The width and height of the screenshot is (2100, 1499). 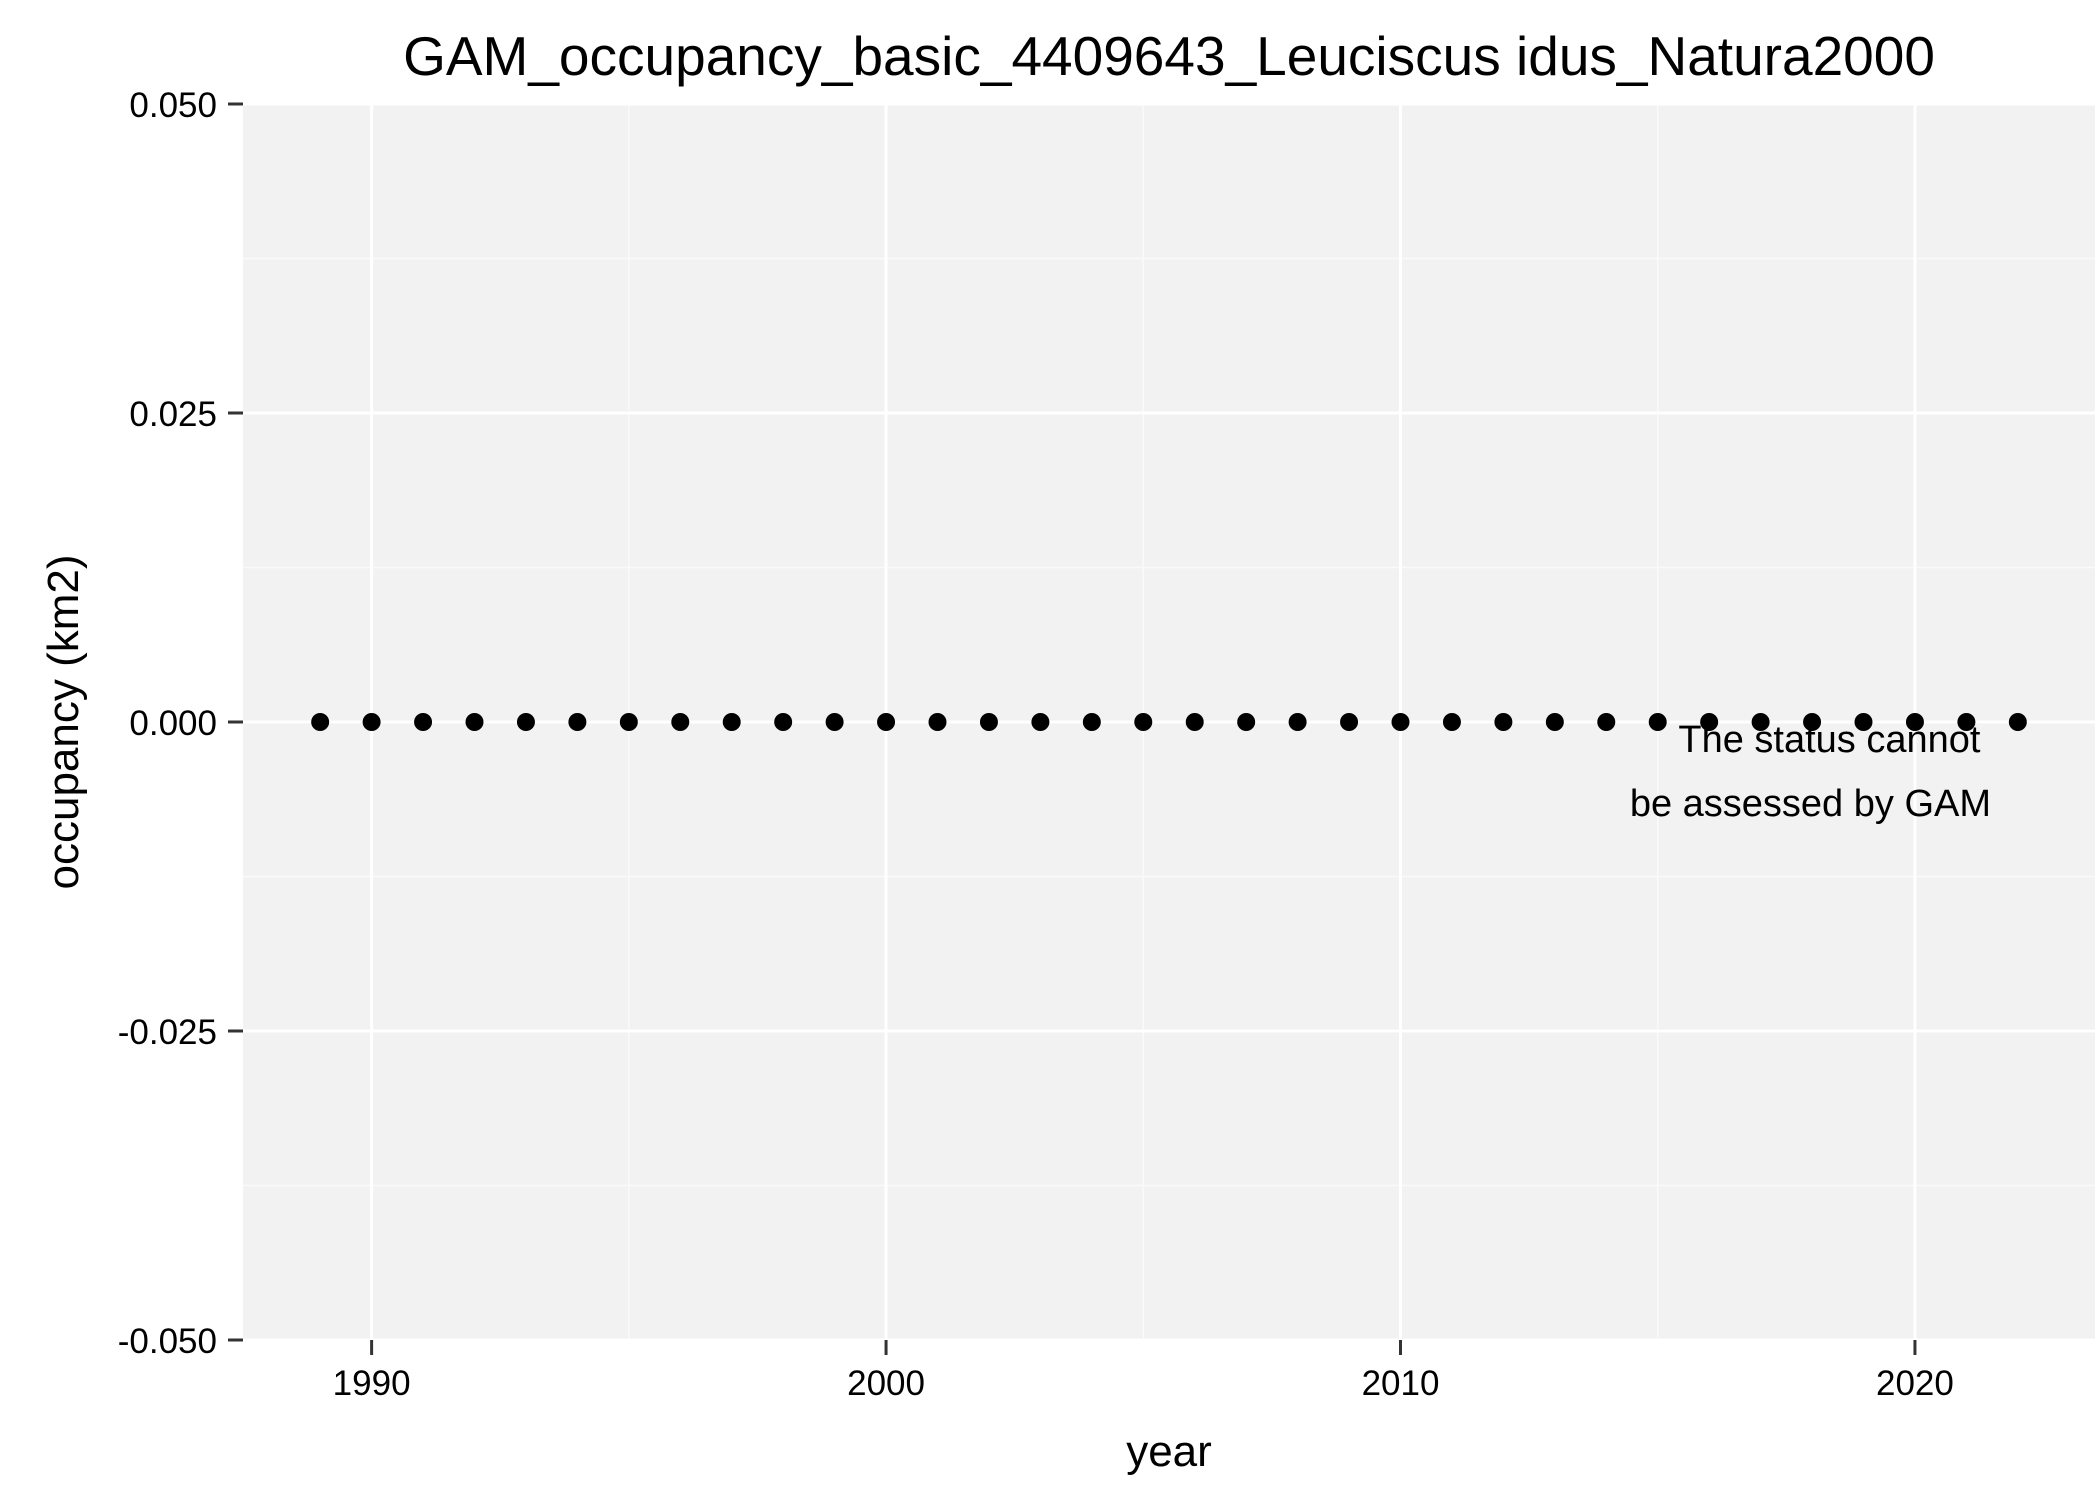 What do you see at coordinates (1169, 722) in the screenshot?
I see `data-points` at bounding box center [1169, 722].